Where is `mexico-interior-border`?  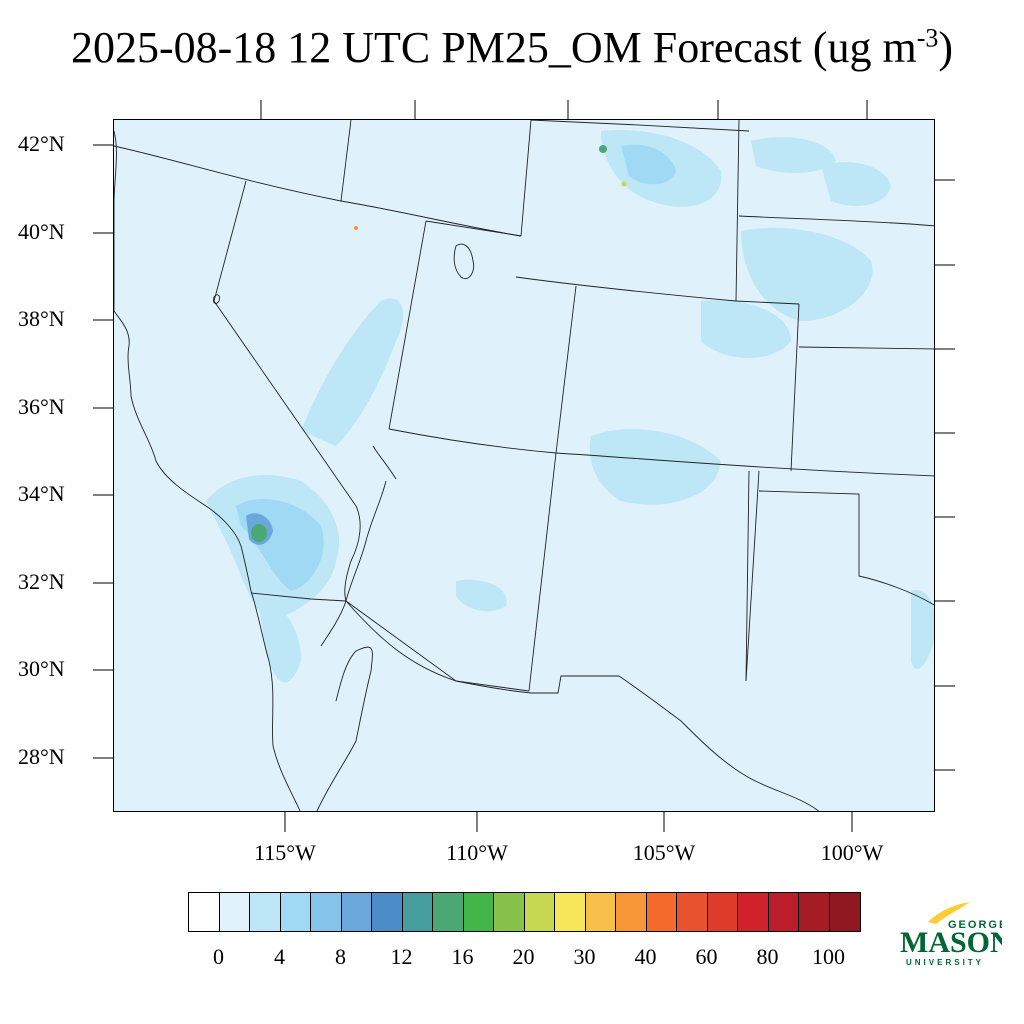 mexico-interior-border is located at coordinates (747, 576).